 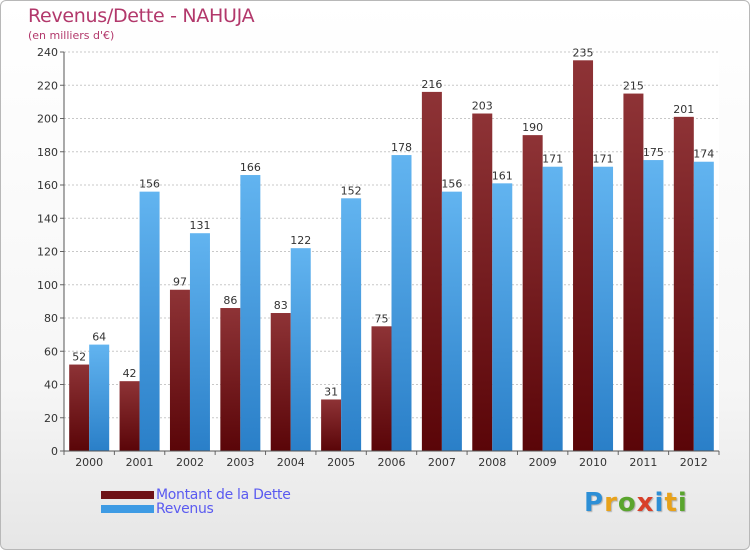 What do you see at coordinates (492, 462) in the screenshot?
I see `x-tick-label: 2008` at bounding box center [492, 462].